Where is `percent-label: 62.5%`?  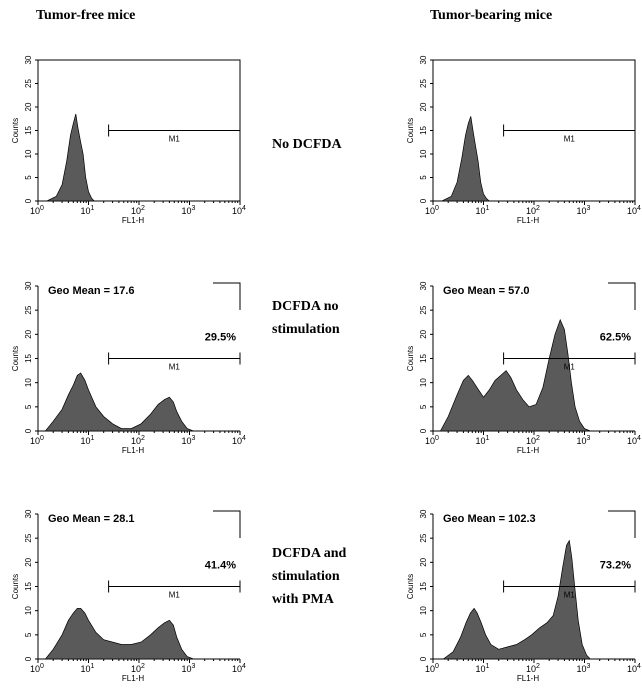 percent-label: 62.5% is located at coordinates (615, 338).